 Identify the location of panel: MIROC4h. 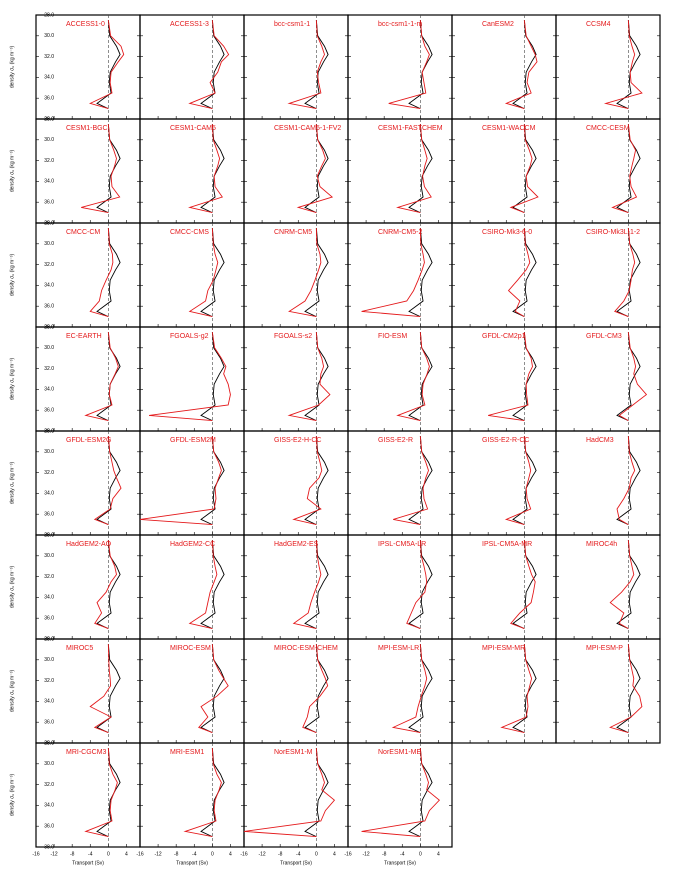
(608, 587).